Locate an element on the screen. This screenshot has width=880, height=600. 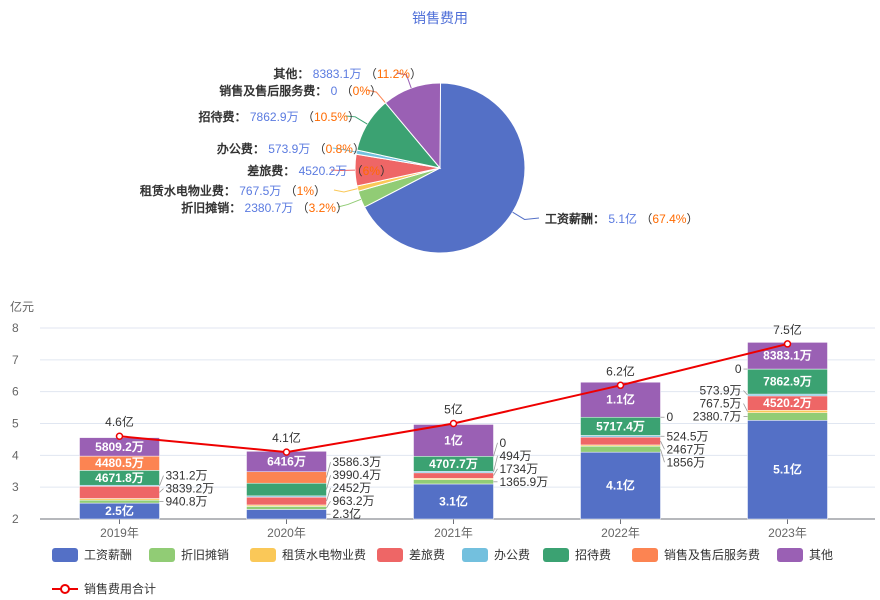
legend-item: 办公费 is located at coordinates (496, 554).